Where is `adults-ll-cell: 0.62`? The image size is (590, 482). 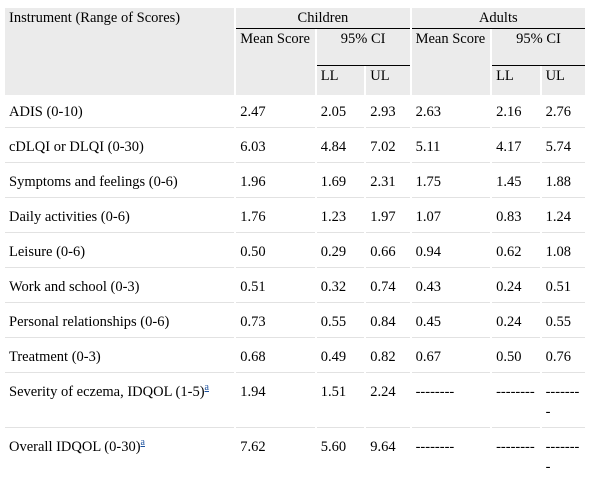
adults-ll-cell: 0.62 is located at coordinates (516, 250).